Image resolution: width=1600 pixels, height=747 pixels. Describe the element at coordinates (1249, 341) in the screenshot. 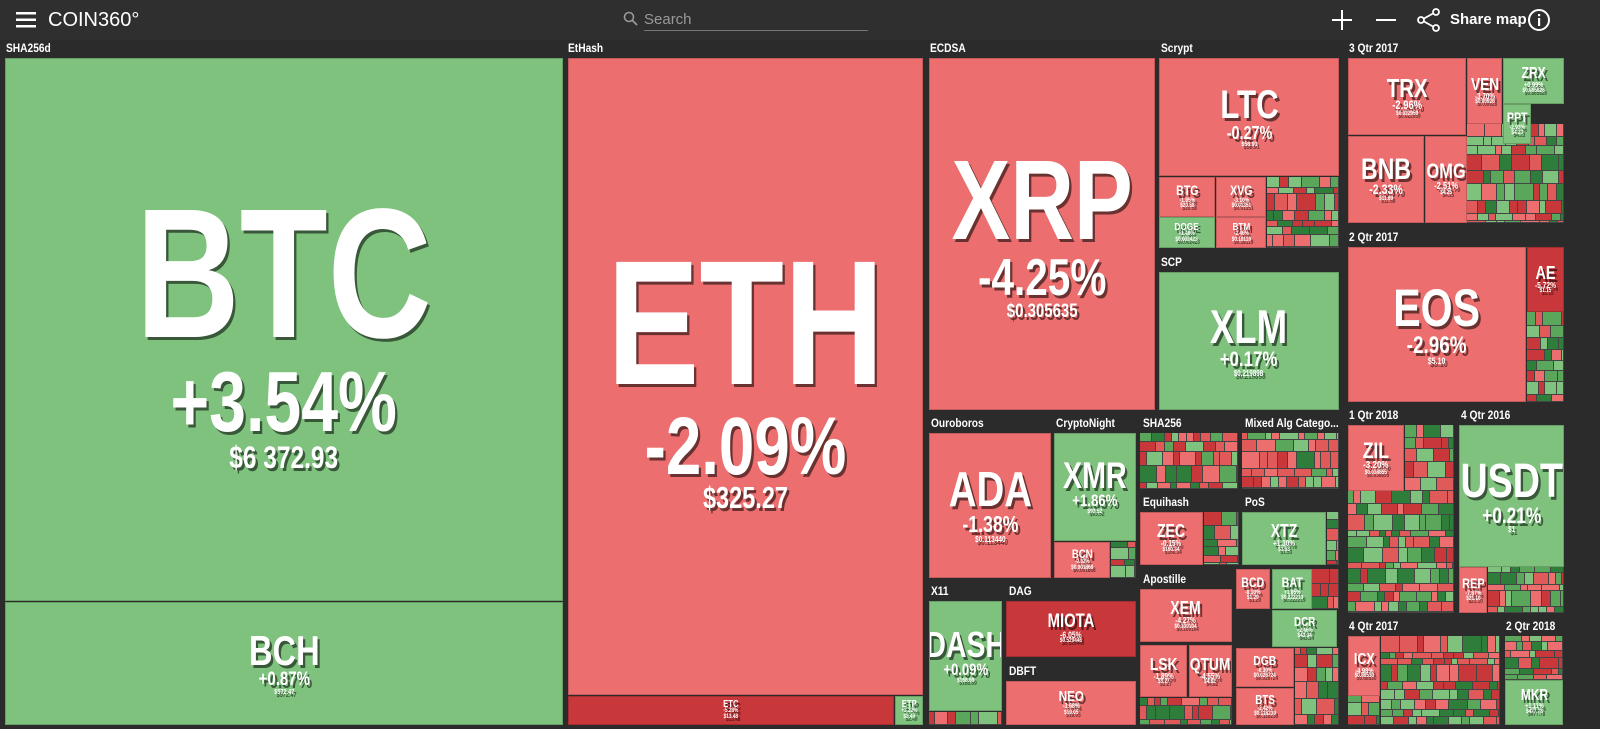

I see `coin-tile: XLM +0.17% $0.219898` at that location.